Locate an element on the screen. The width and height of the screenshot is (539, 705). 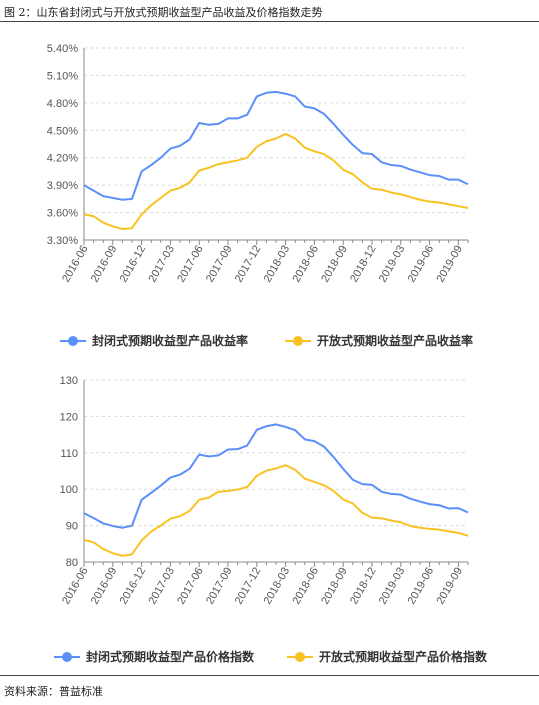
source-note: 资料来源：普益标准 is located at coordinates (53, 691).